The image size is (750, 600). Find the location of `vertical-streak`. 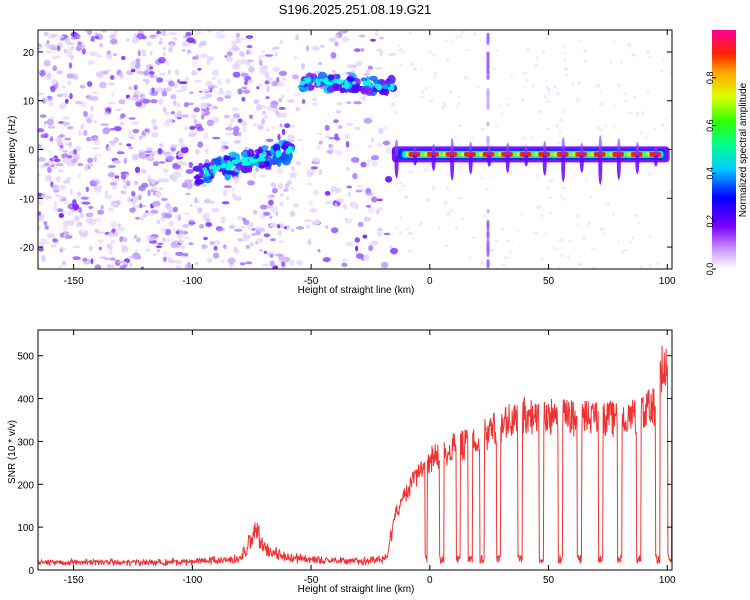

vertical-streak is located at coordinates (488, 41).